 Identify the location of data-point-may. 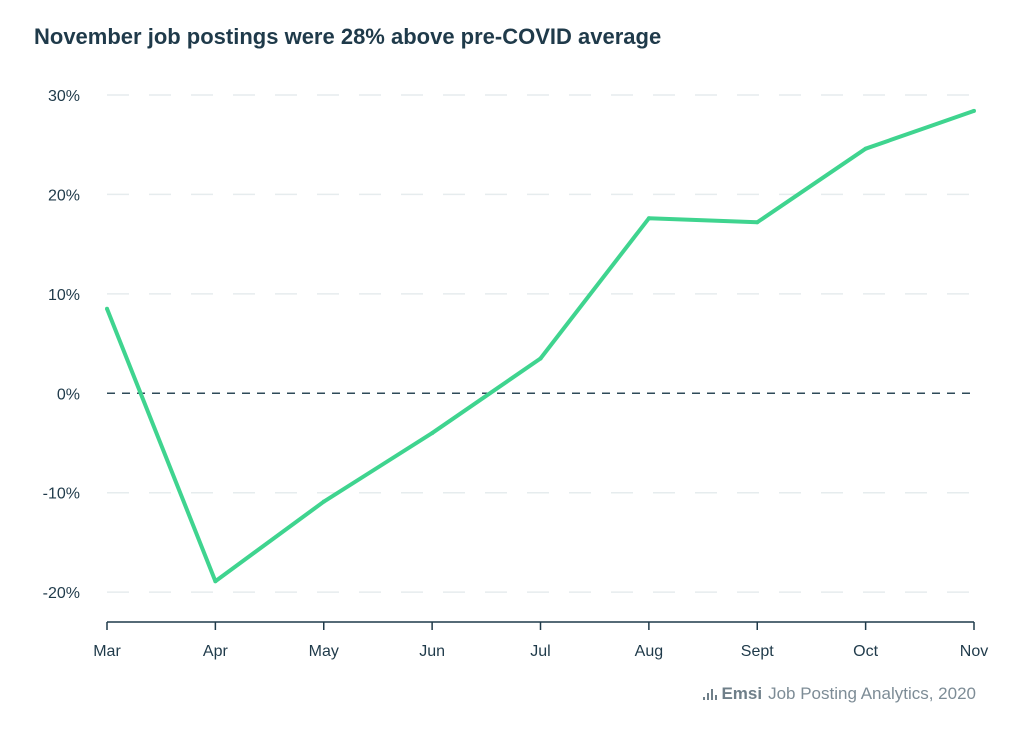
(323, 501).